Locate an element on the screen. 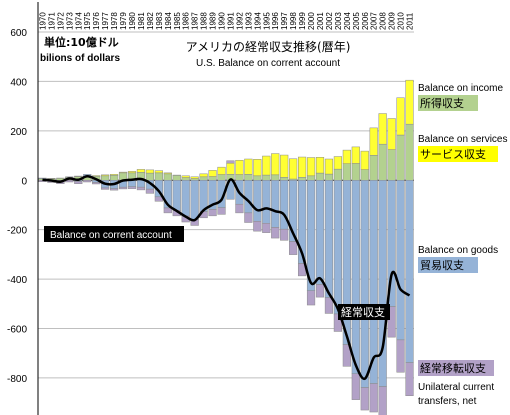 The image size is (510, 415). x-tick-label: 1972 is located at coordinates (60, 21).